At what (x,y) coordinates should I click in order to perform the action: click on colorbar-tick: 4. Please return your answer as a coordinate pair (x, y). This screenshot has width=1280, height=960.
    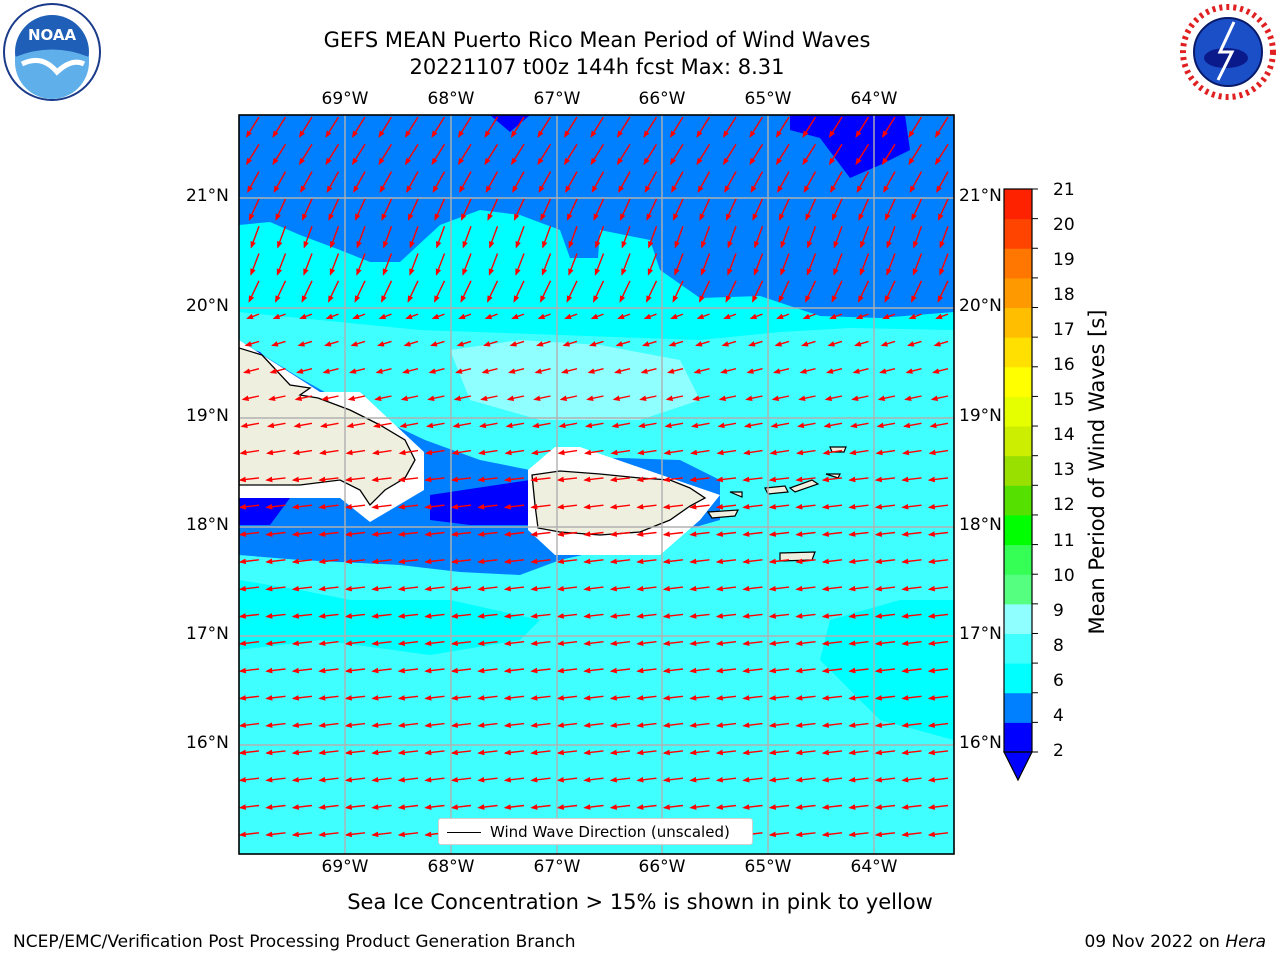
    Looking at the image, I should click on (1058, 716).